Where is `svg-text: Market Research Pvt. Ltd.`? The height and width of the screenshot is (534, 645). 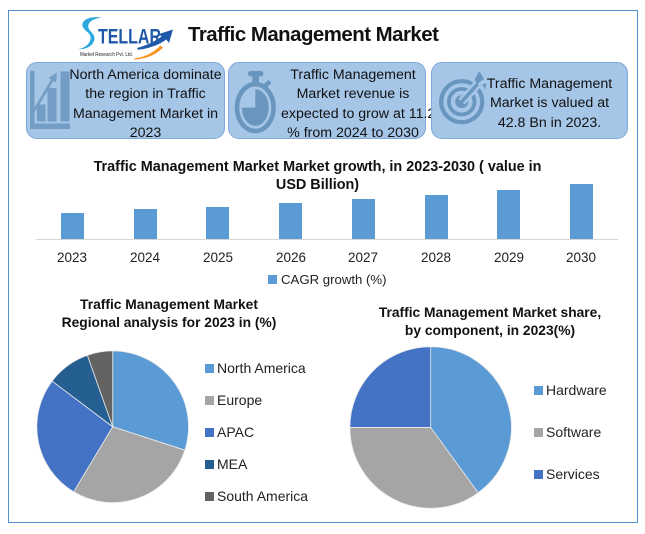 svg-text: Market Research Pvt. Ltd. is located at coordinates (106, 55).